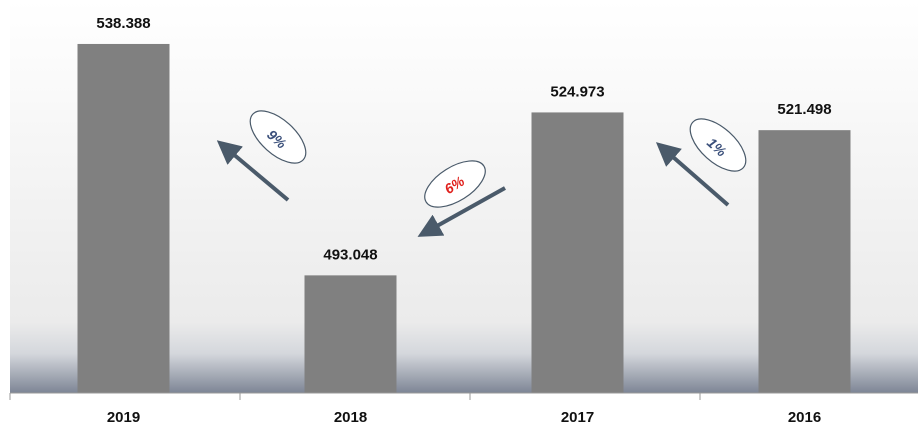 Image resolution: width=918 pixels, height=432 pixels. I want to click on category-separators, so click(355, 396).